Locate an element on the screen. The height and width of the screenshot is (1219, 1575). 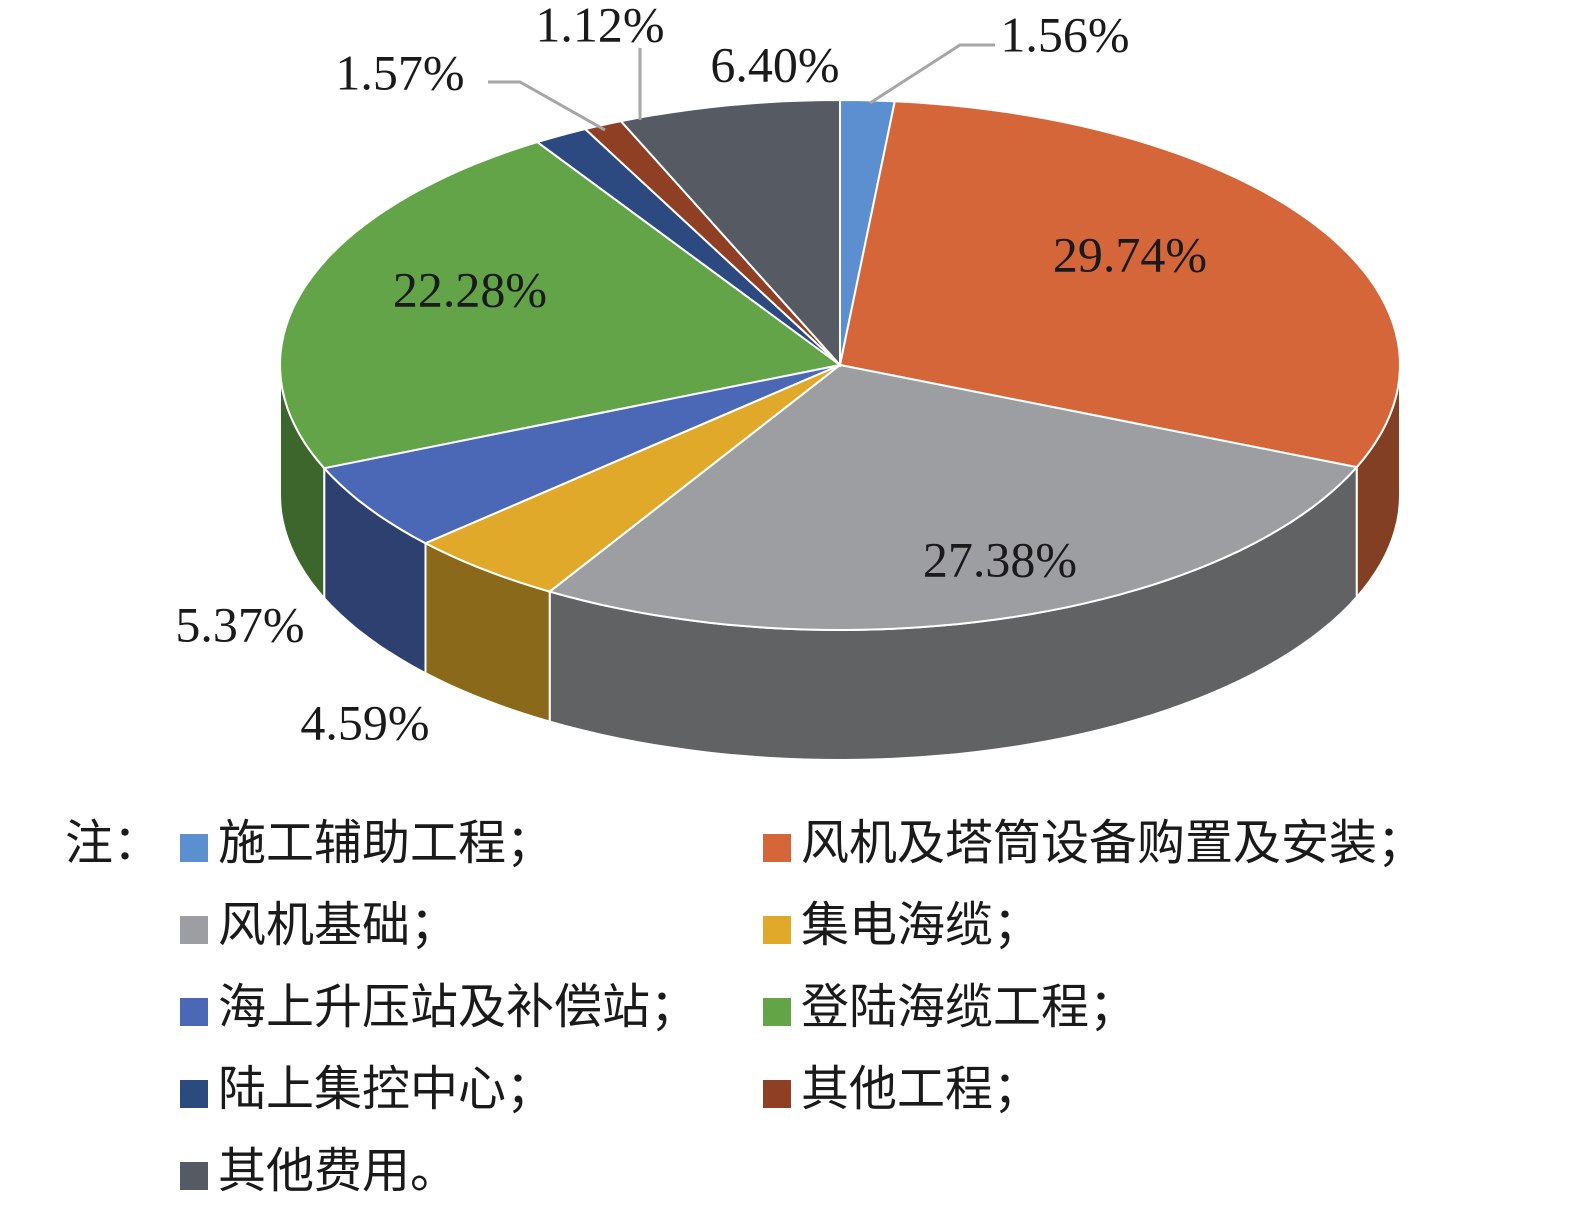
legend-label: 陆上集控中心； is located at coordinates (386, 1089).